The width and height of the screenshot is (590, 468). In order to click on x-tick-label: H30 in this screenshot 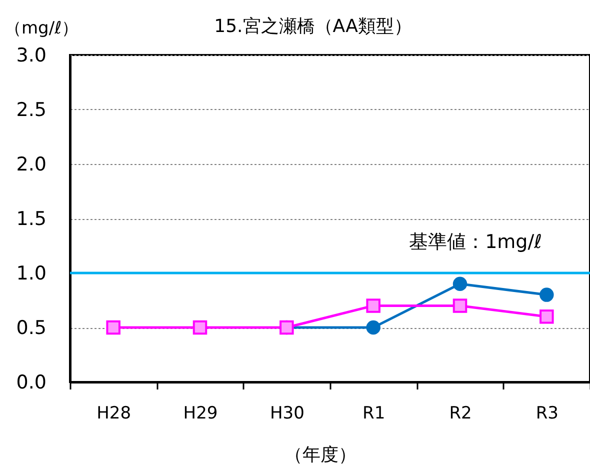, I will do `click(287, 414)`.